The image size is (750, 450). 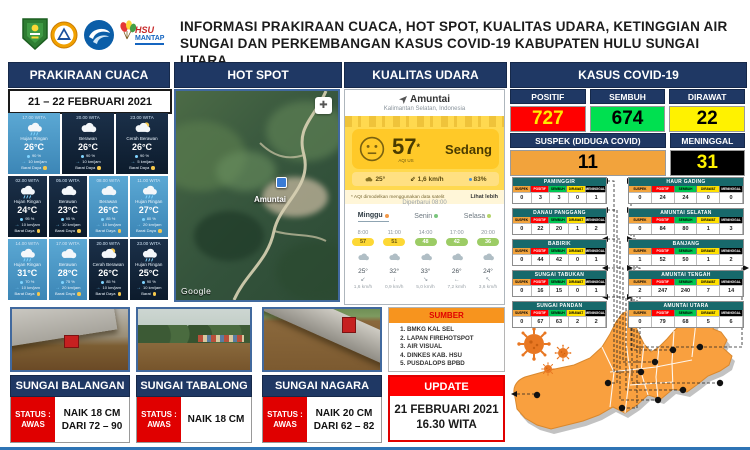 I want to click on day-tab: Minggu, so click(x=373, y=217).